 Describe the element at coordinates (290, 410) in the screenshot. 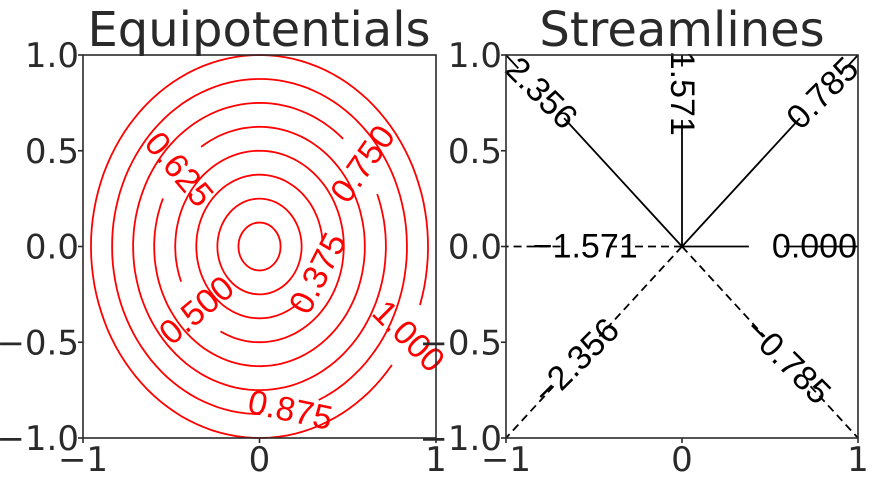

I see `contour-label: 0.875` at that location.